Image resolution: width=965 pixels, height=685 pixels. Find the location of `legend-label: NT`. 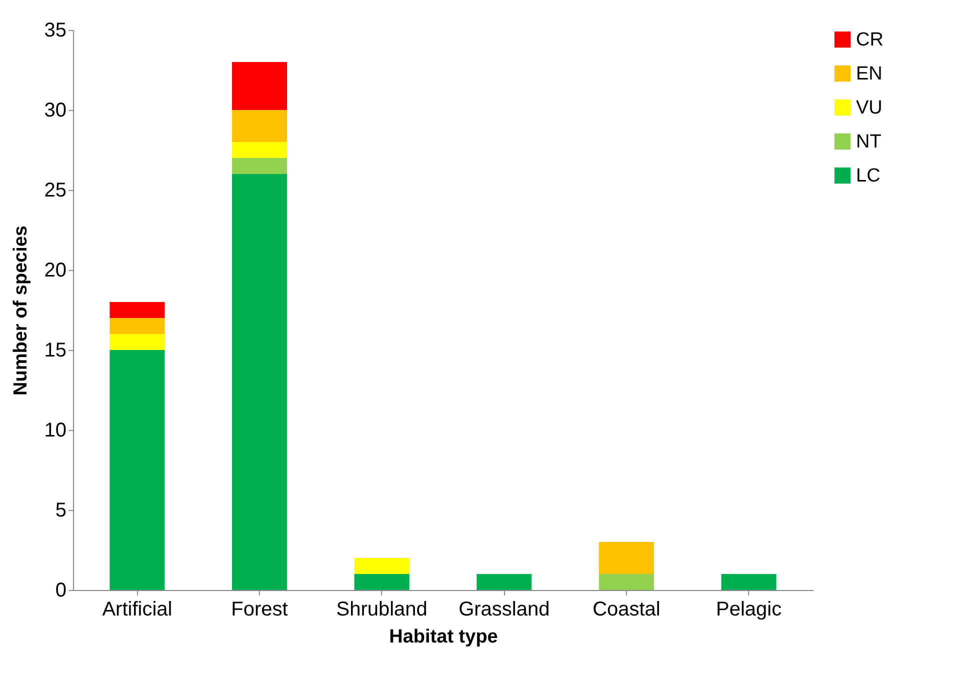

legend-label: NT is located at coordinates (869, 142).